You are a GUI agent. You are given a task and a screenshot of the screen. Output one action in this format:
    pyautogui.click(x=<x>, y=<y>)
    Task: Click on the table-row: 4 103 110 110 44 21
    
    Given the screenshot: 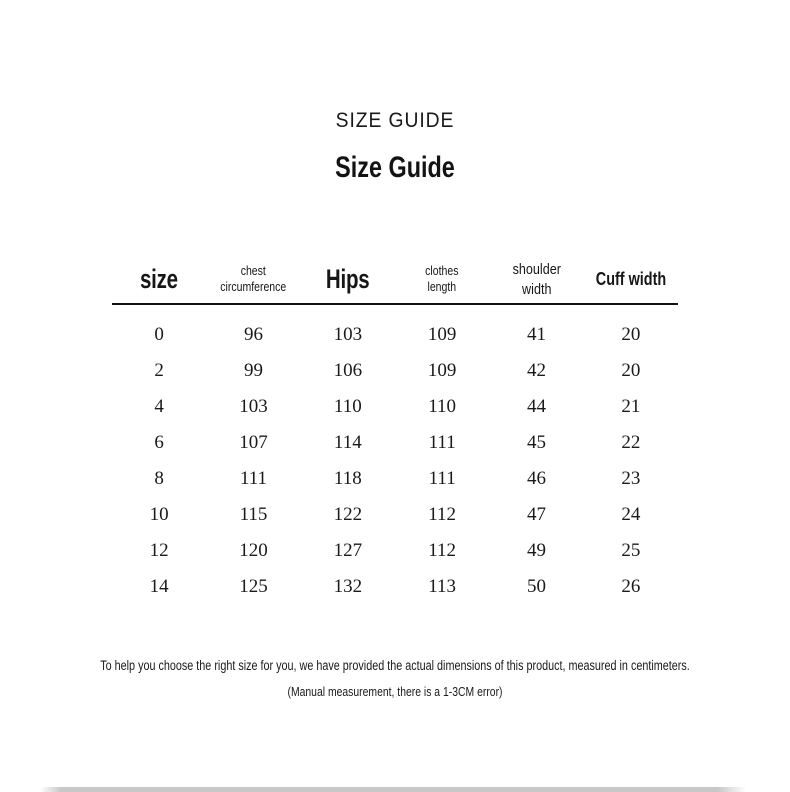 What is the action you would take?
    pyautogui.click(x=395, y=407)
    